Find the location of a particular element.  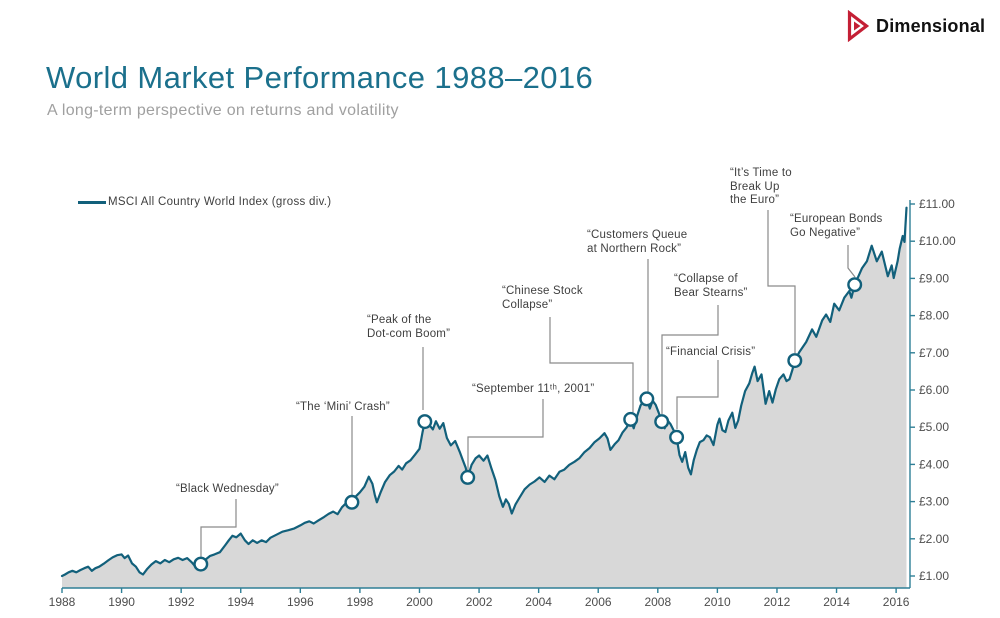

annotation-connector-bear-stearns is located at coordinates (690, 359).